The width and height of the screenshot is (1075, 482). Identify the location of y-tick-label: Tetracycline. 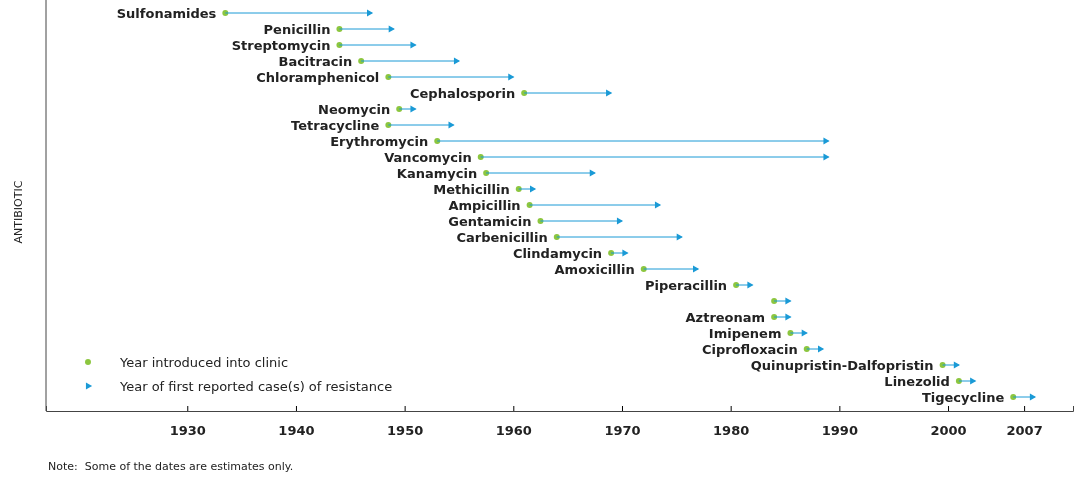
(335, 125).